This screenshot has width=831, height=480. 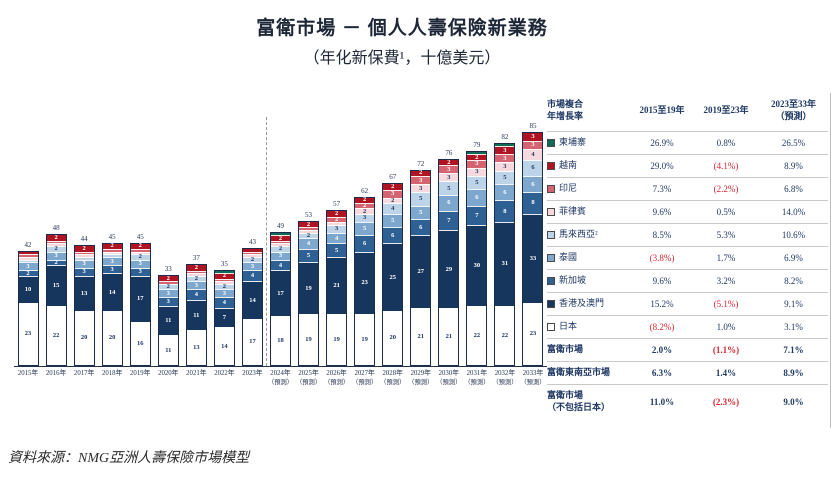 What do you see at coordinates (573, 280) in the screenshot?
I see `market-label: 新加坡` at bounding box center [573, 280].